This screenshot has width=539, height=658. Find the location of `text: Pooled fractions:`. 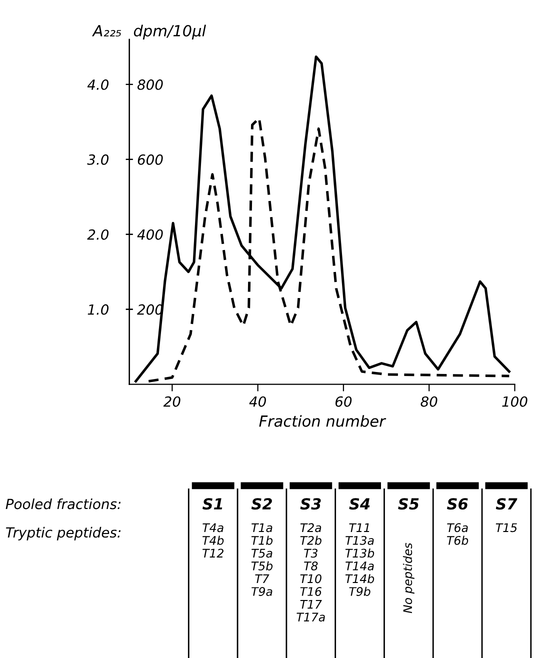

text: Pooled fractions: is located at coordinates (63, 504).